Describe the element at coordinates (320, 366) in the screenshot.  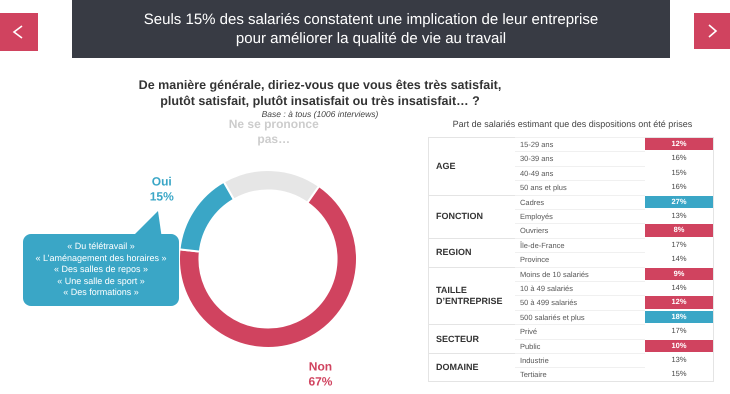
I see `slice-label: Non` at that location.